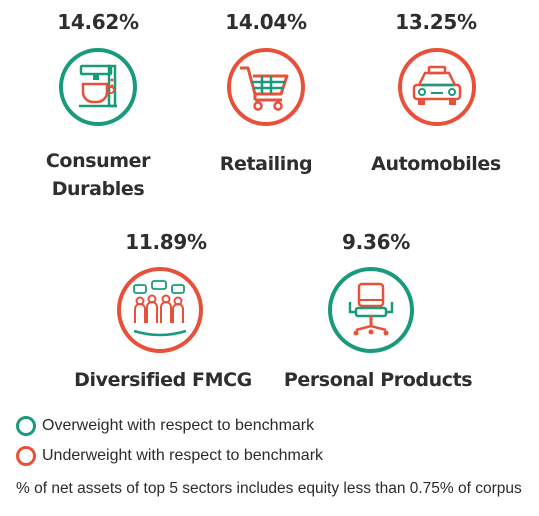 The width and height of the screenshot is (539, 516). I want to click on sector-value-label: 13.25%, so click(436, 22).